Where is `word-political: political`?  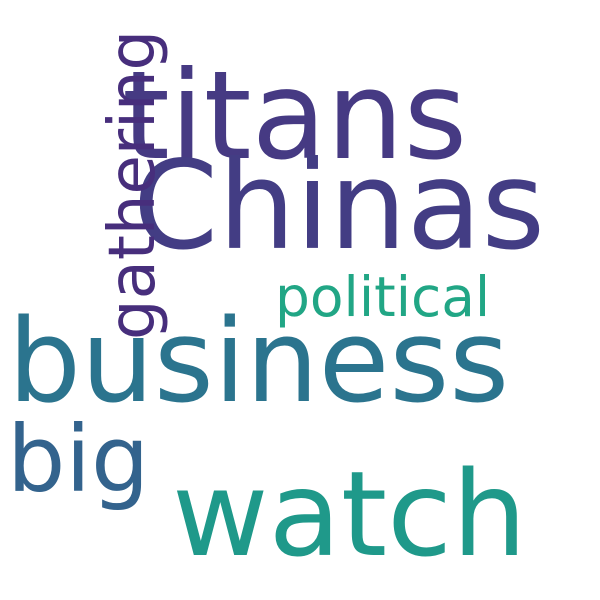 word-political: political is located at coordinates (383, 297).